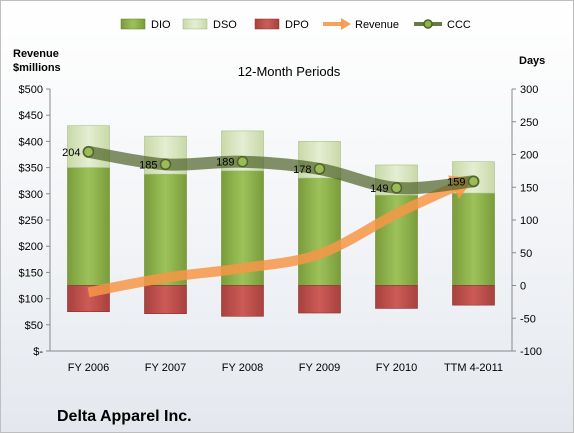 The width and height of the screenshot is (574, 434). Describe the element at coordinates (529, 156) in the screenshot. I see `y-right-tick-label: 200` at that location.